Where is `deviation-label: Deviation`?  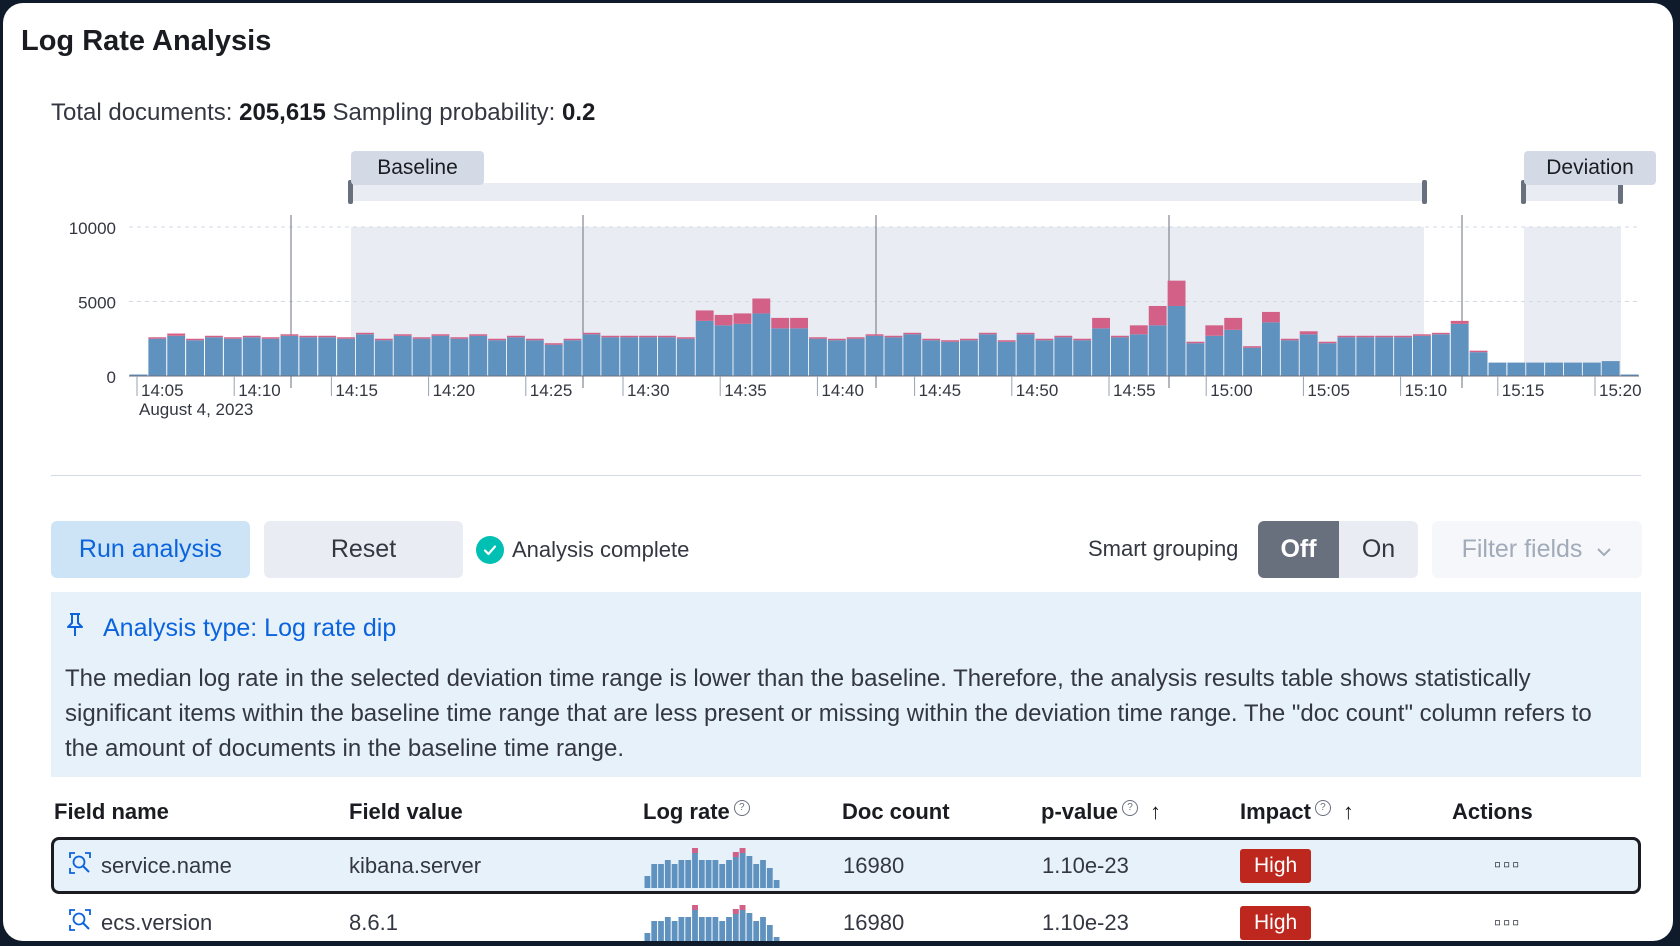 deviation-label: Deviation is located at coordinates (1590, 168).